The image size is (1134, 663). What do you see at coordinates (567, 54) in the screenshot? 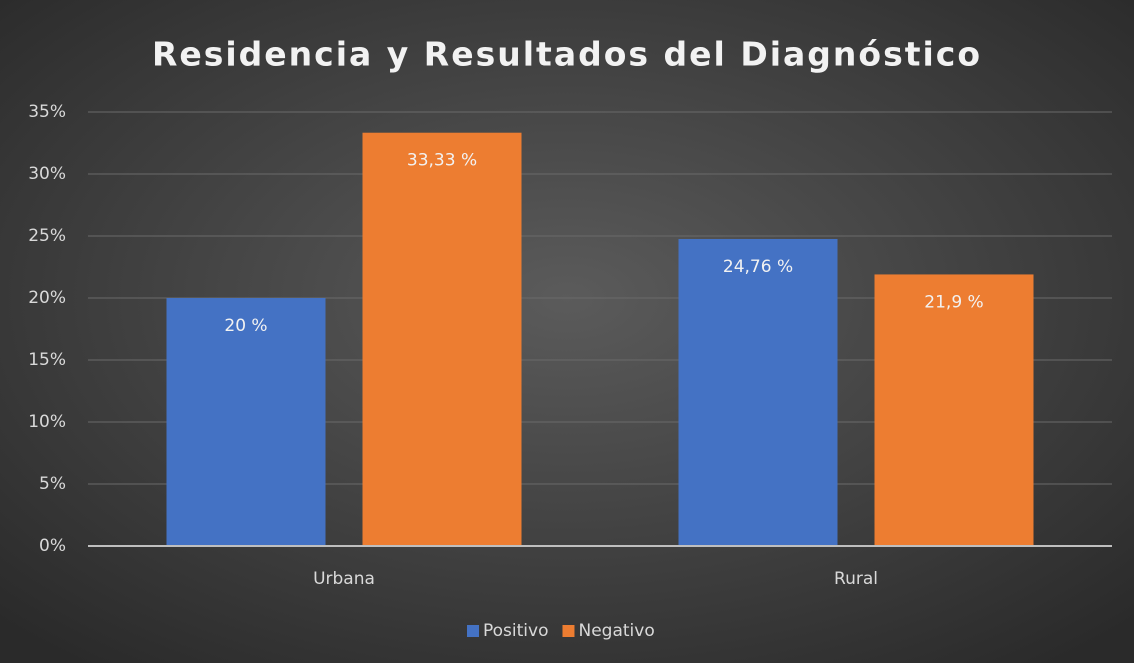
I see `chart-title: Residencia y Resultados del Diagnóstico` at bounding box center [567, 54].